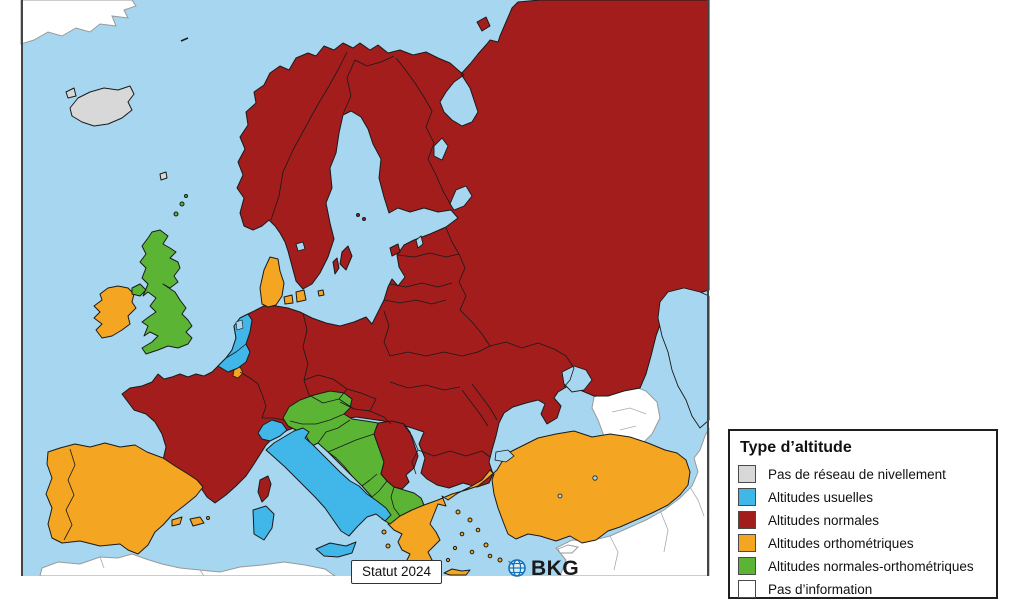 The image size is (1024, 599). I want to click on legend-swatch-orthometriques, so click(747, 543).